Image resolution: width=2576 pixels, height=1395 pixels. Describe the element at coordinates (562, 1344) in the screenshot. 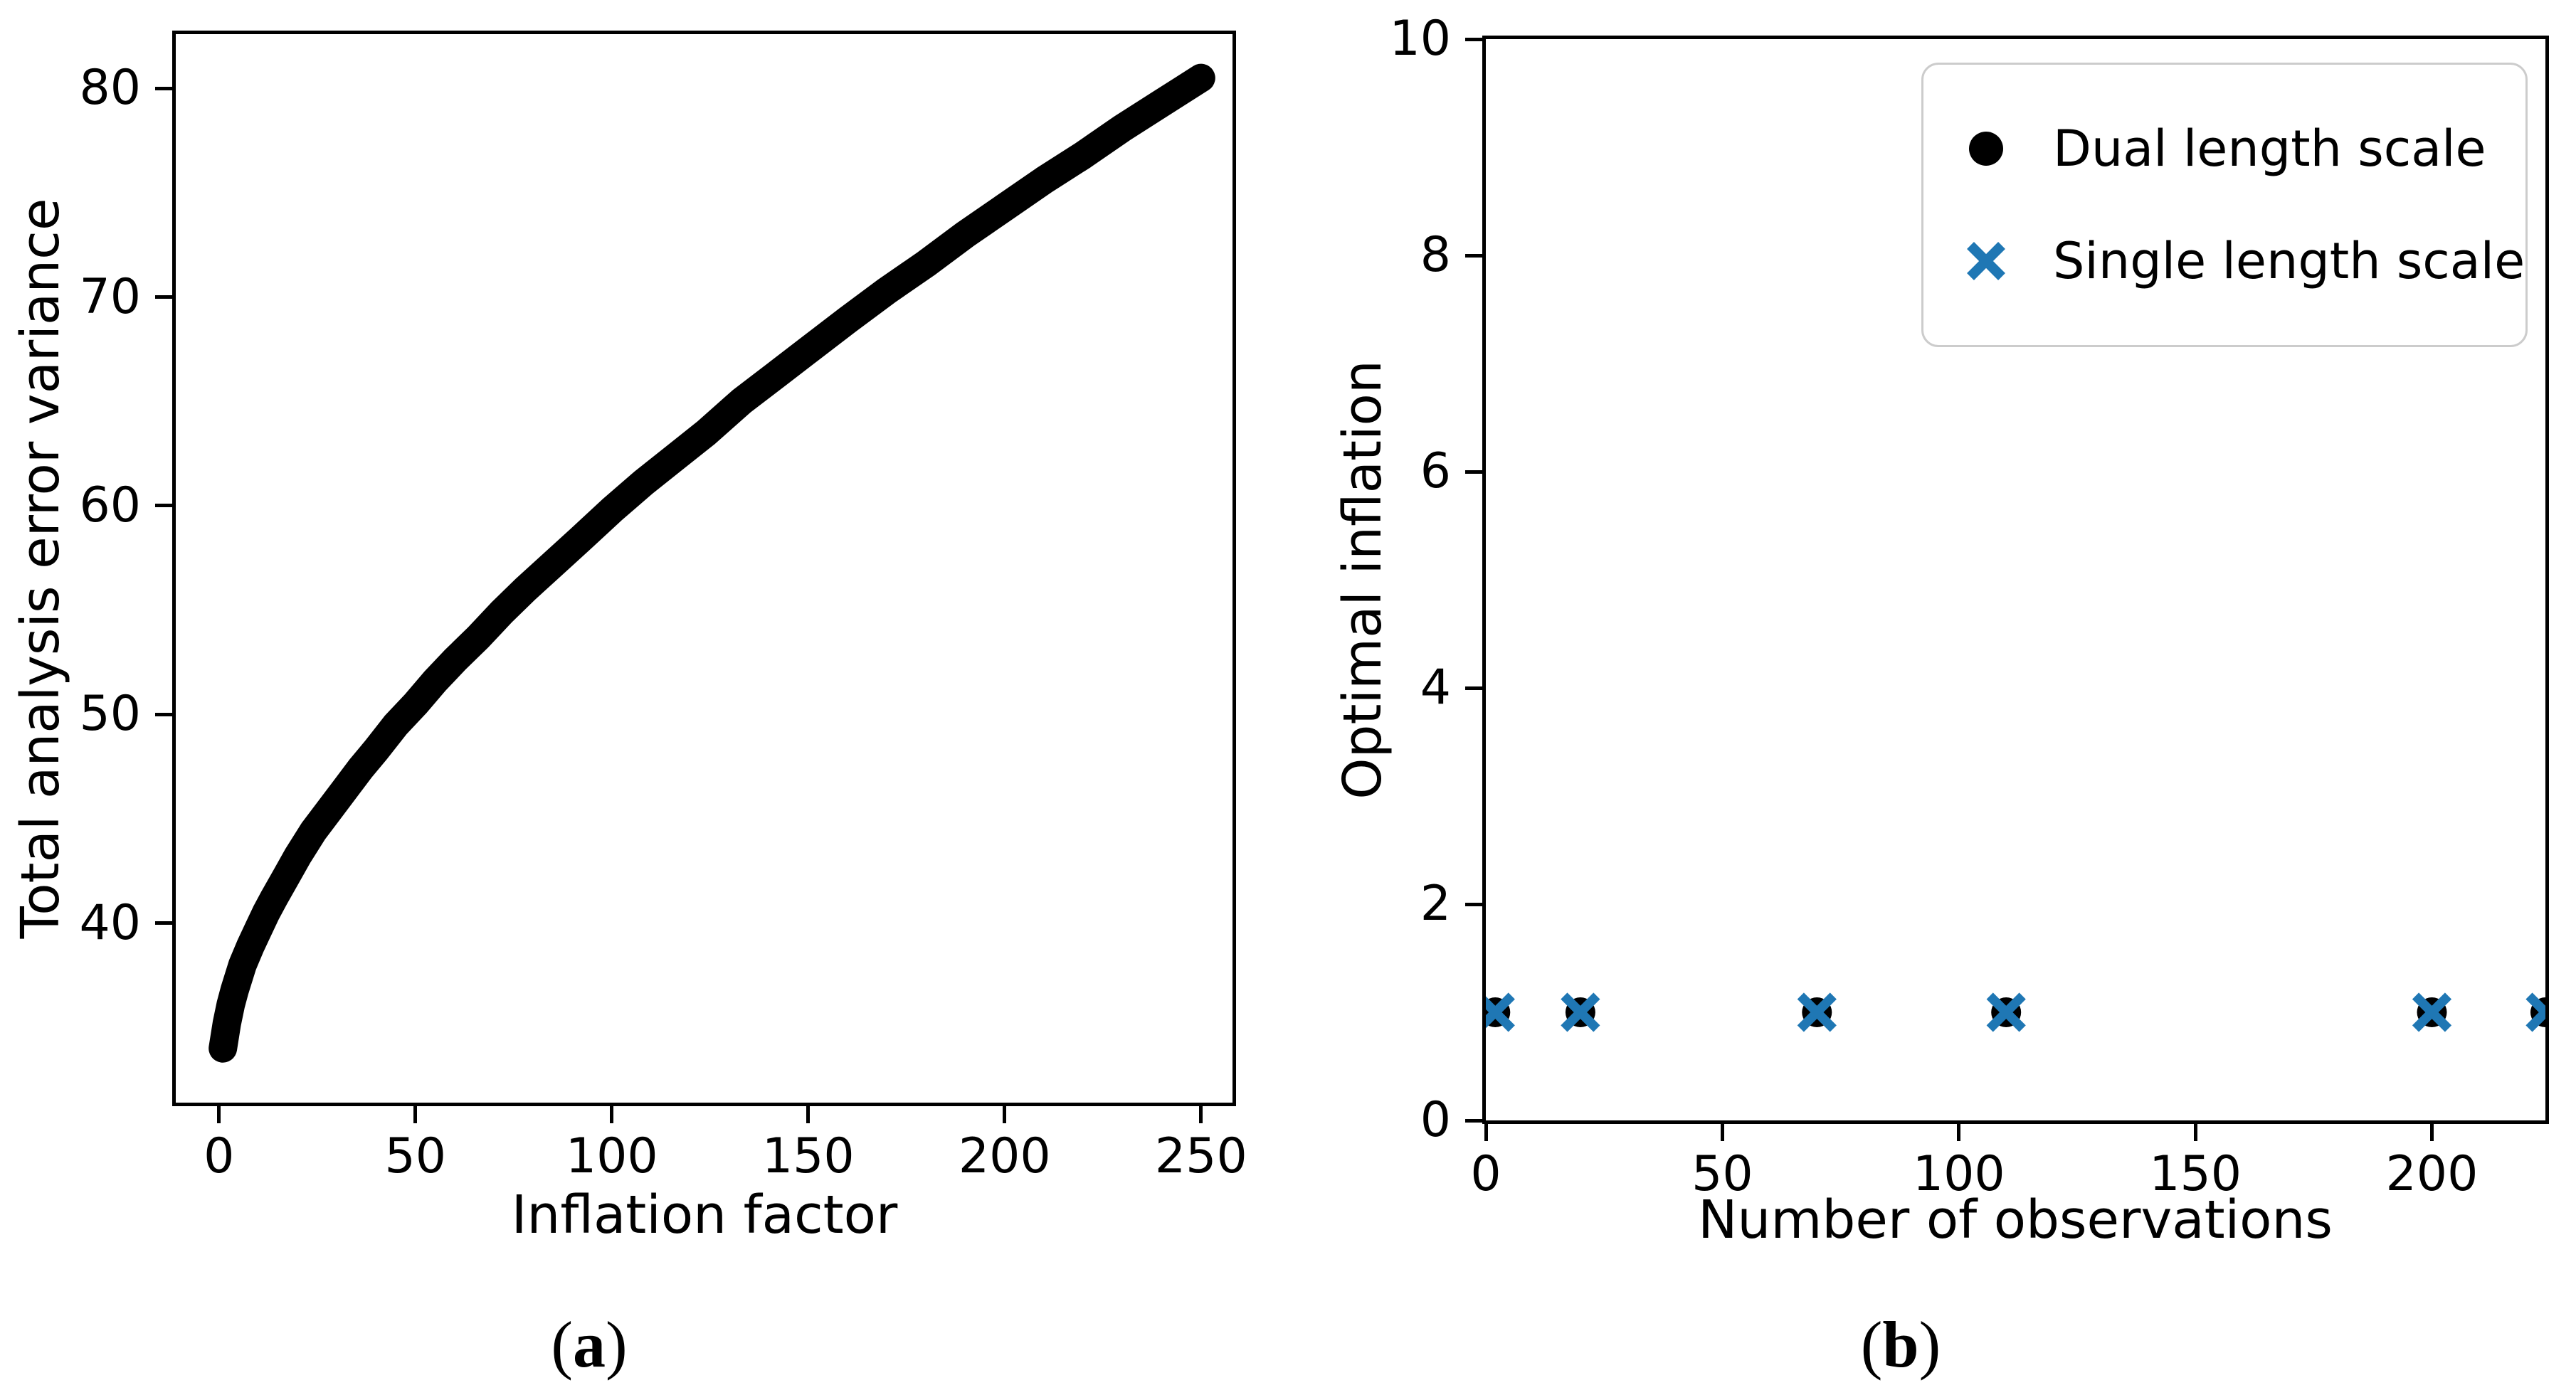

I see `caption-a-open: (` at that location.